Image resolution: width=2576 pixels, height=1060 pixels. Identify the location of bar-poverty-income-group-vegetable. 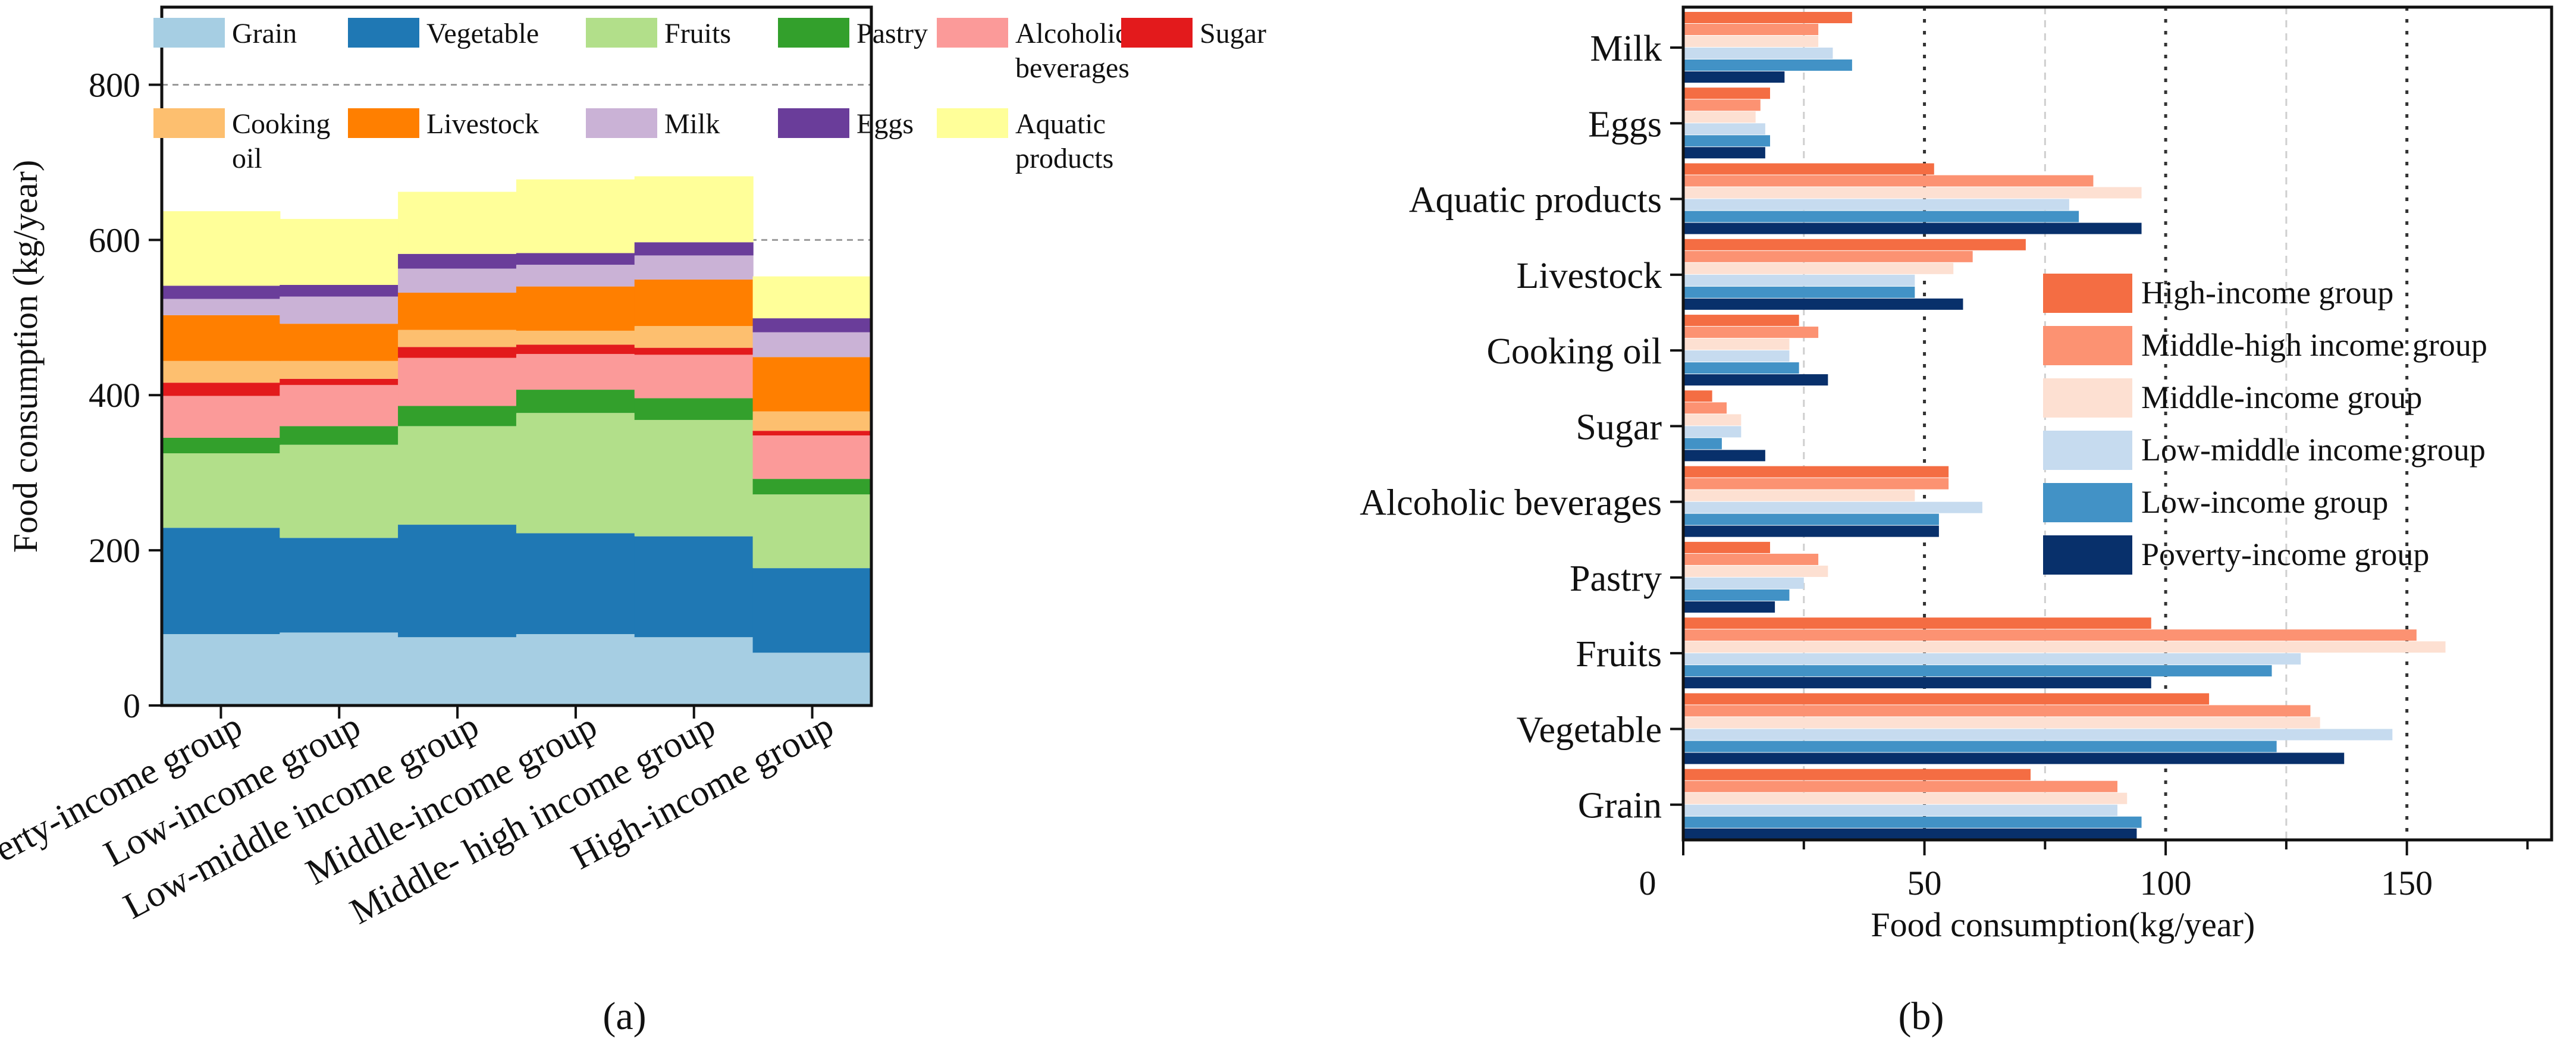
(2014, 758).